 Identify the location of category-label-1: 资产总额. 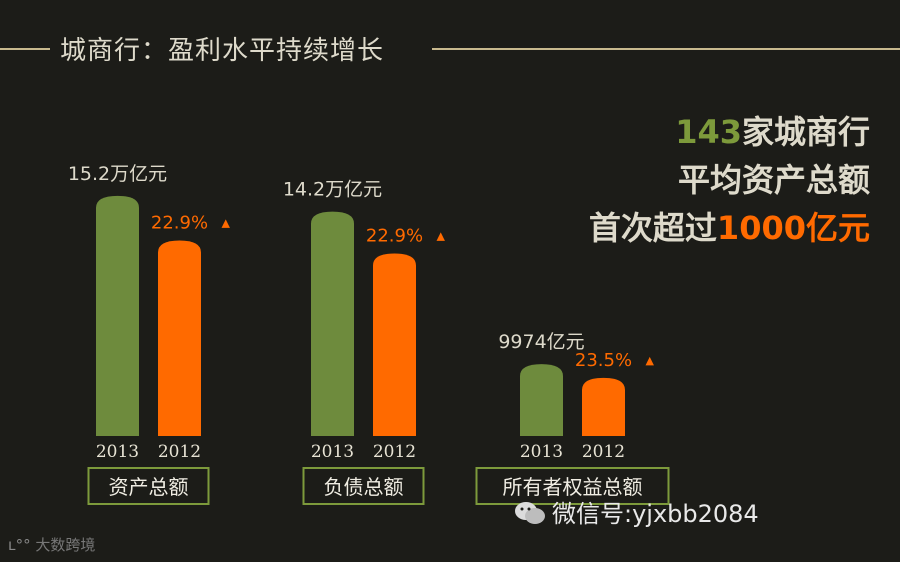
(149, 487).